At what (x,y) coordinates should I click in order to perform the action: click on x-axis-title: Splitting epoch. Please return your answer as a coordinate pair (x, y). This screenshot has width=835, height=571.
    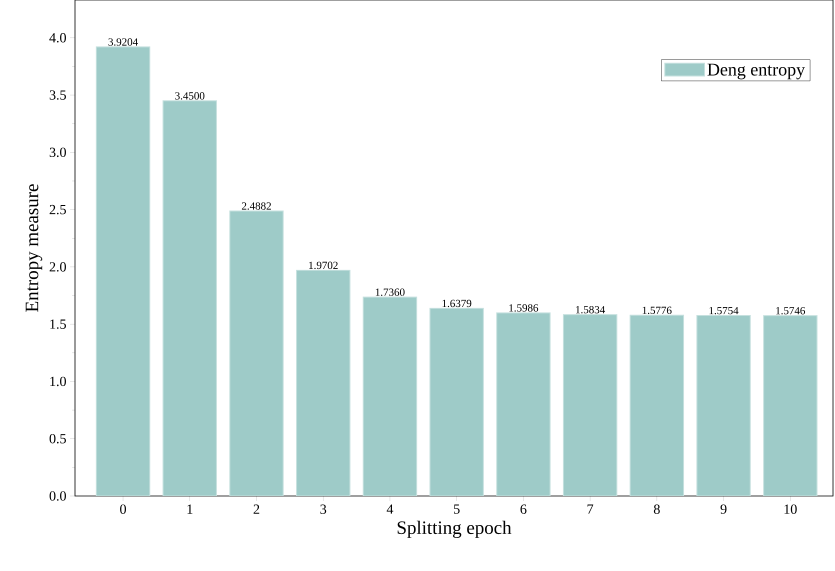
    Looking at the image, I should click on (455, 529).